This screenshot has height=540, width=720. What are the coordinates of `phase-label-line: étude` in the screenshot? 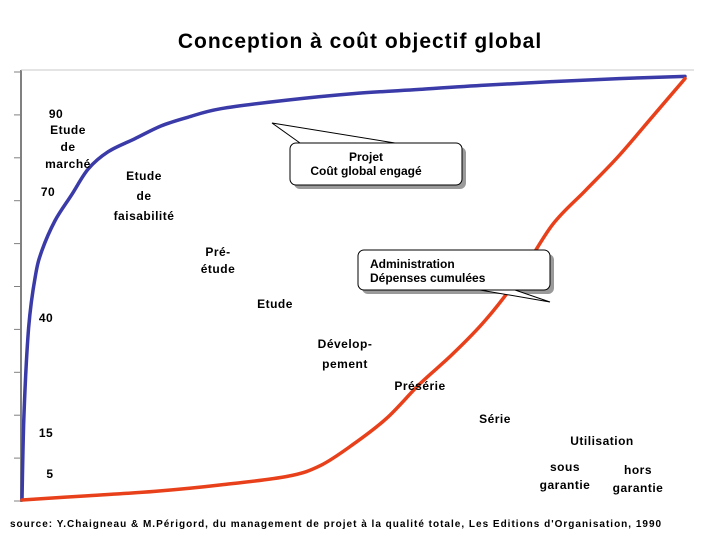 It's located at (218, 269).